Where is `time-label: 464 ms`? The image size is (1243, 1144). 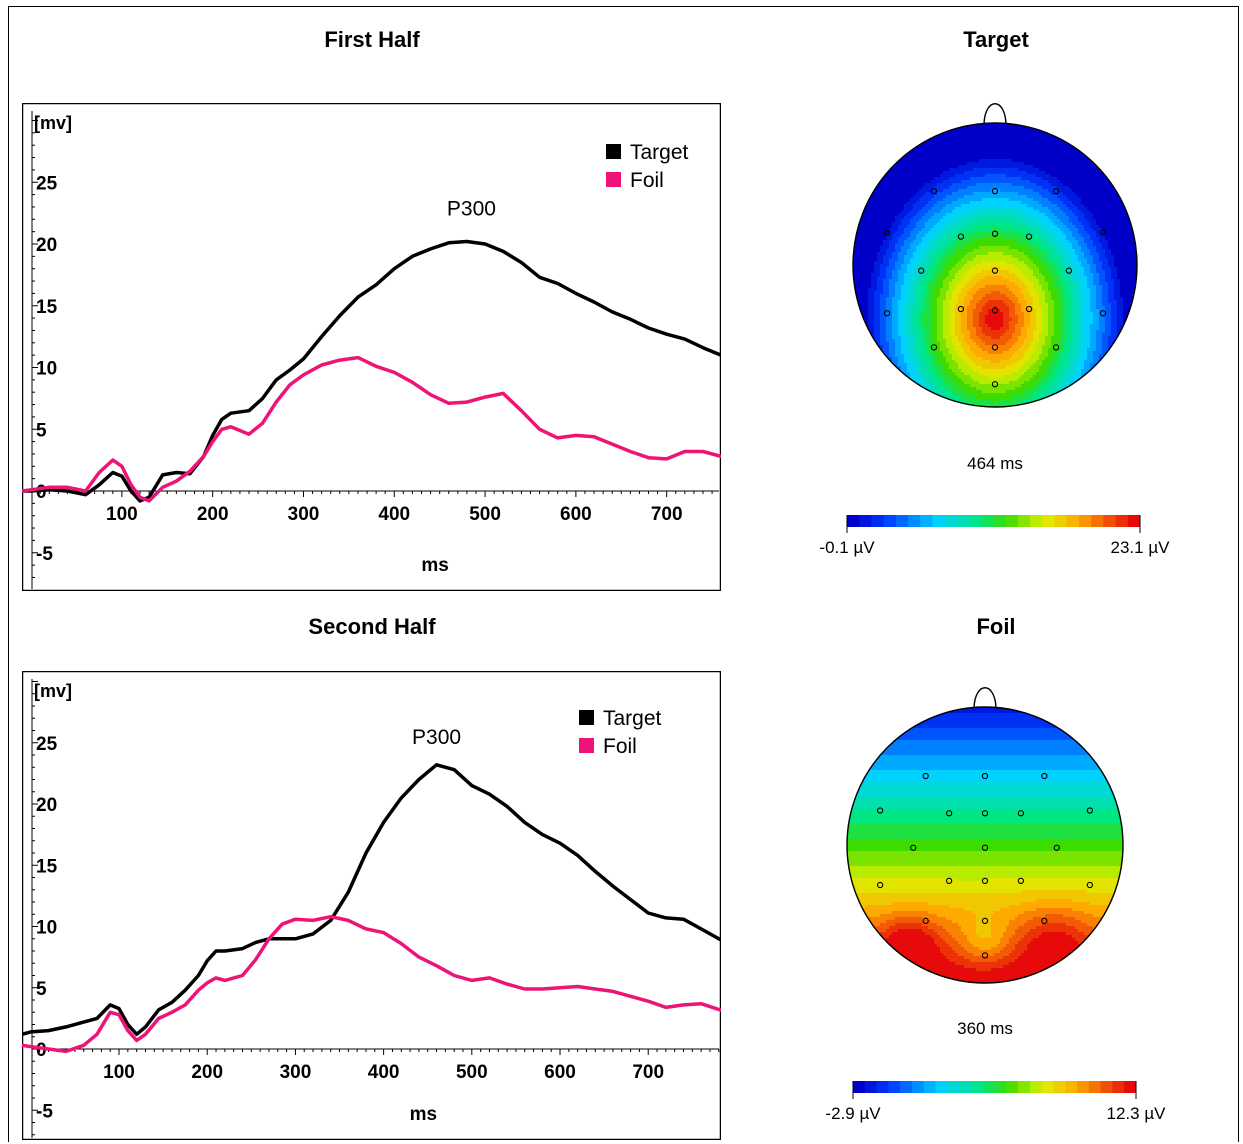 time-label: 464 ms is located at coordinates (995, 463).